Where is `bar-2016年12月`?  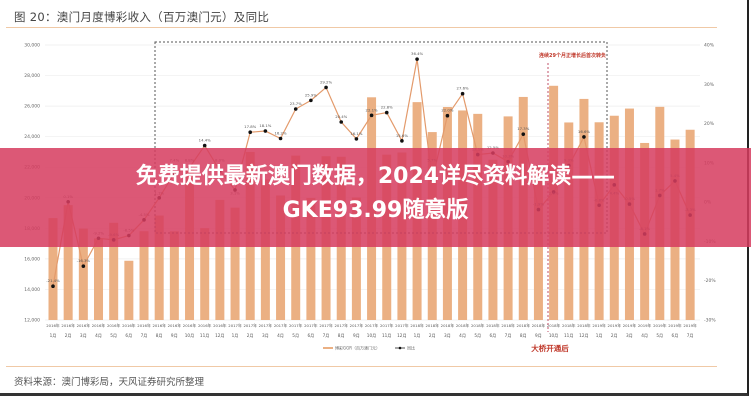
bar-2016年12月 is located at coordinates (220, 259).